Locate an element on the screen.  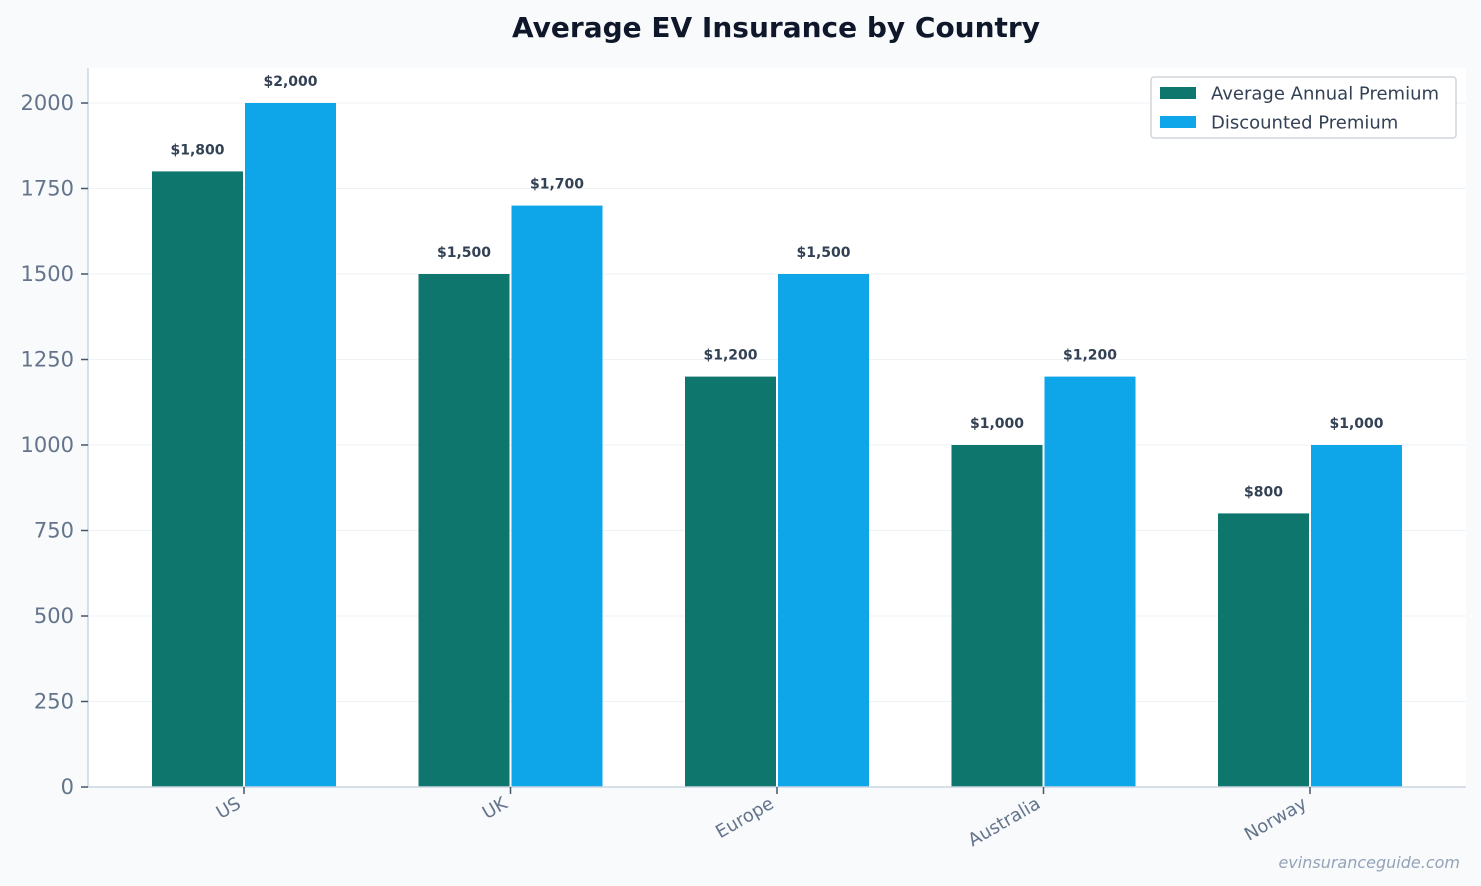
x-axis-ticks: US UK Europe Australia Norway is located at coordinates (762, 819).